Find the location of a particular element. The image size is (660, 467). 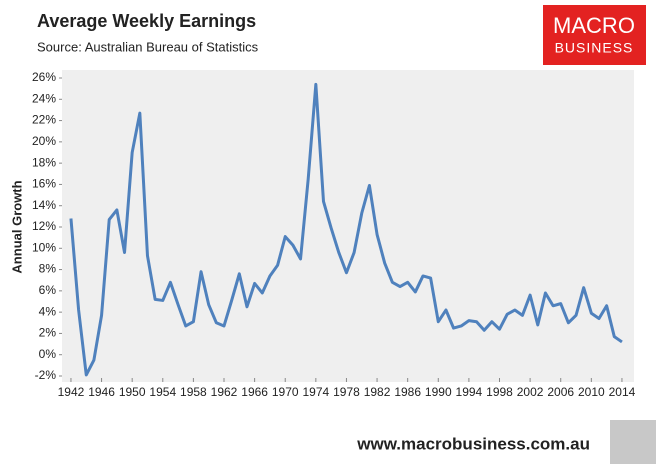

y-tick-label: 4% is located at coordinates (48, 311).